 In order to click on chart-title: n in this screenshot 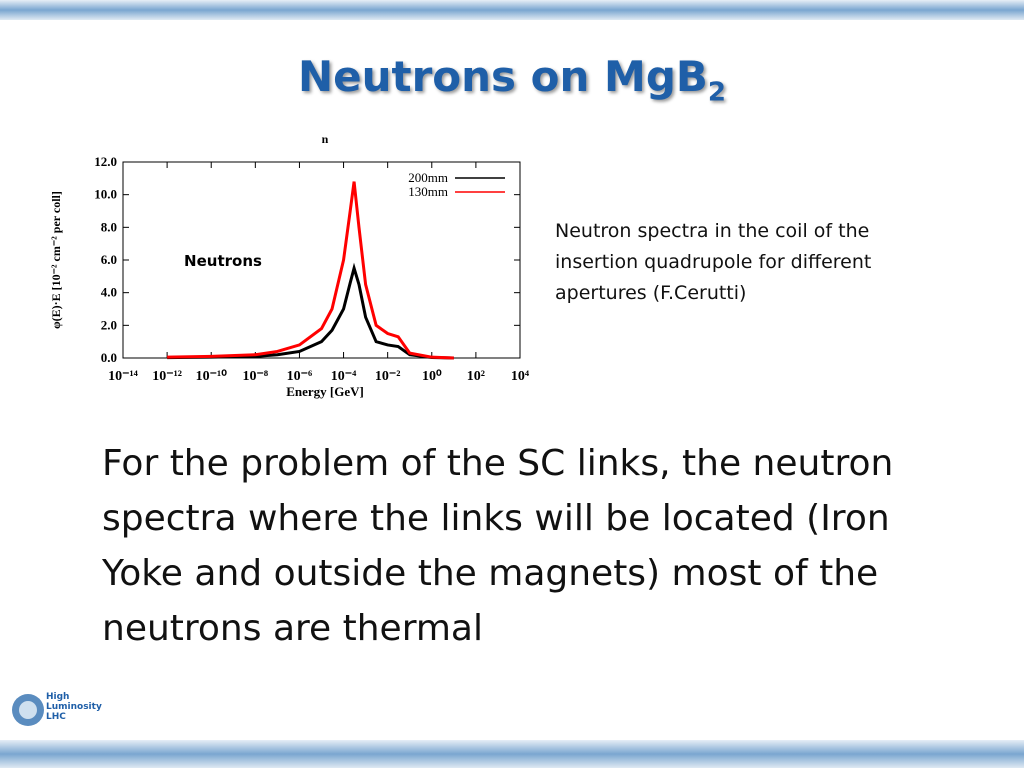, I will do `click(325, 139)`.